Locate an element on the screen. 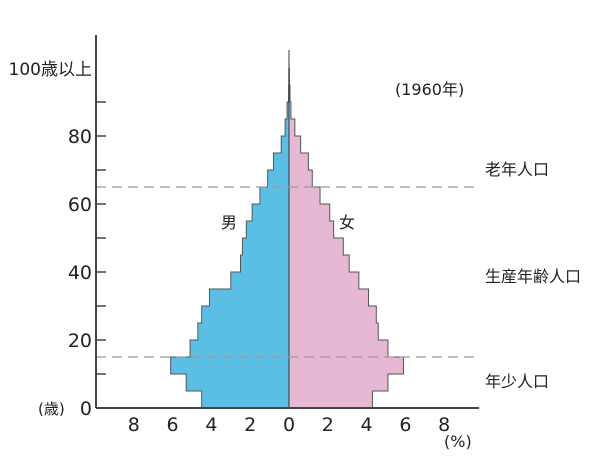 The width and height of the screenshot is (600, 461). male-label: 男 is located at coordinates (229, 222).